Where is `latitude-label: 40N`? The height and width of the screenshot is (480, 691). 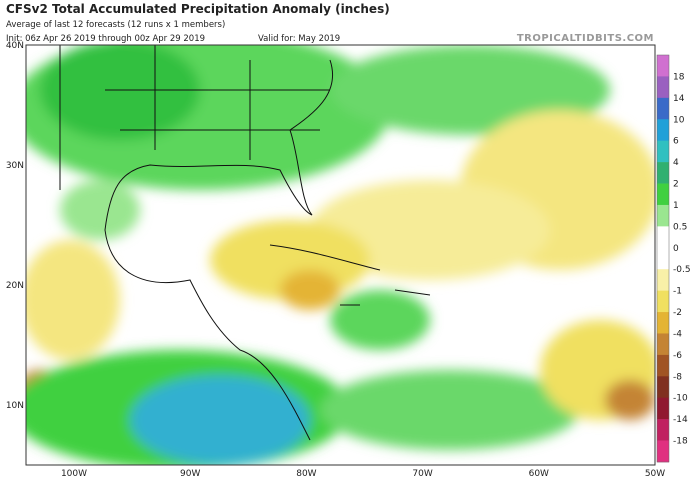 latitude-label: 40N is located at coordinates (15, 46).